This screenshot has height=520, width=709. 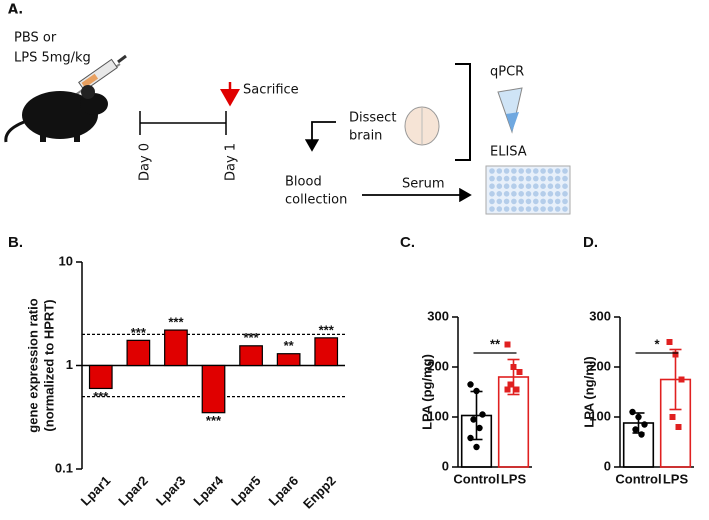 I want to click on y-tick-label: 0, so click(x=607, y=465).